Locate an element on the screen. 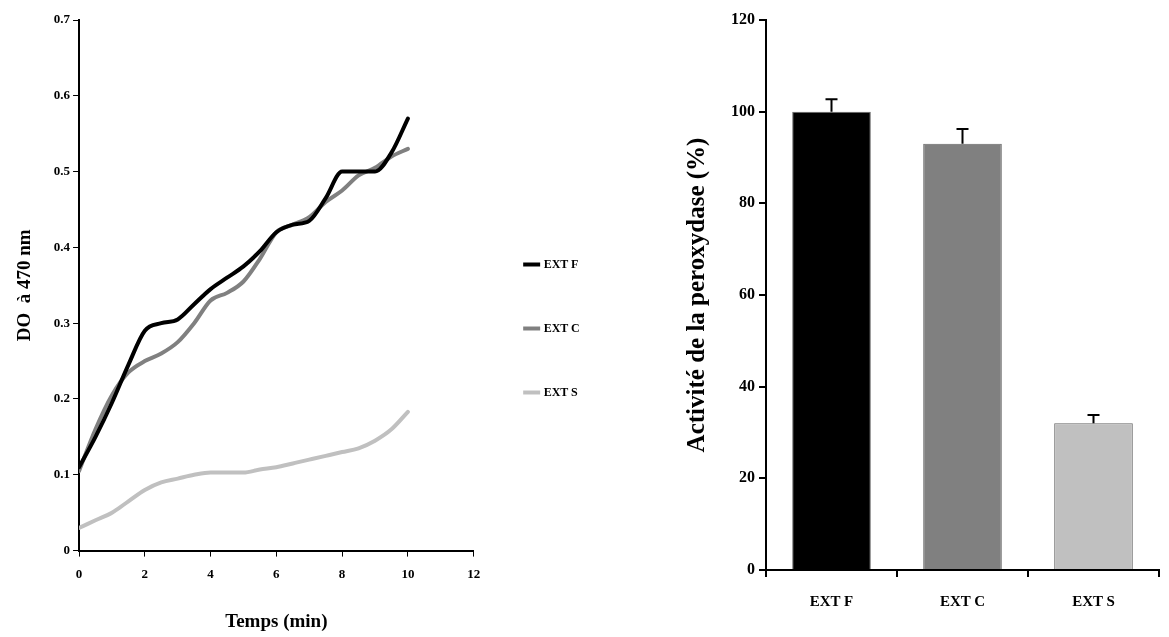  x-tick-label: 8 is located at coordinates (342, 573).